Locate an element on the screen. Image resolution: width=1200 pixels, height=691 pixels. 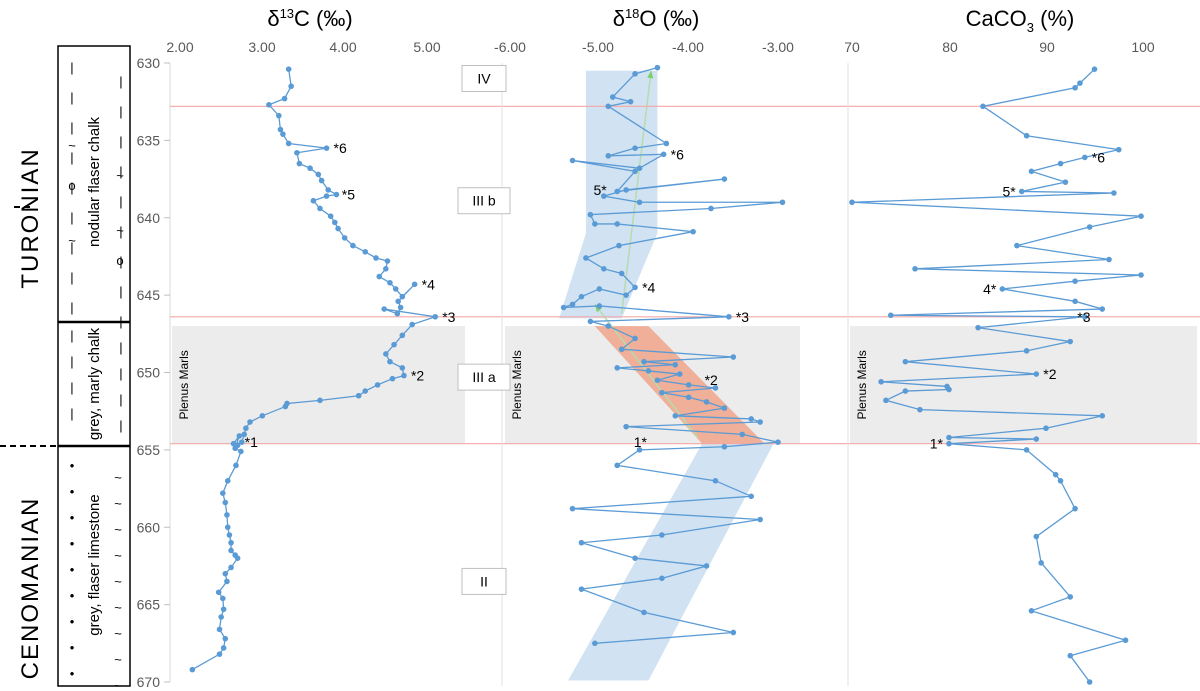
x-tick-label: 100 is located at coordinates (1143, 47).